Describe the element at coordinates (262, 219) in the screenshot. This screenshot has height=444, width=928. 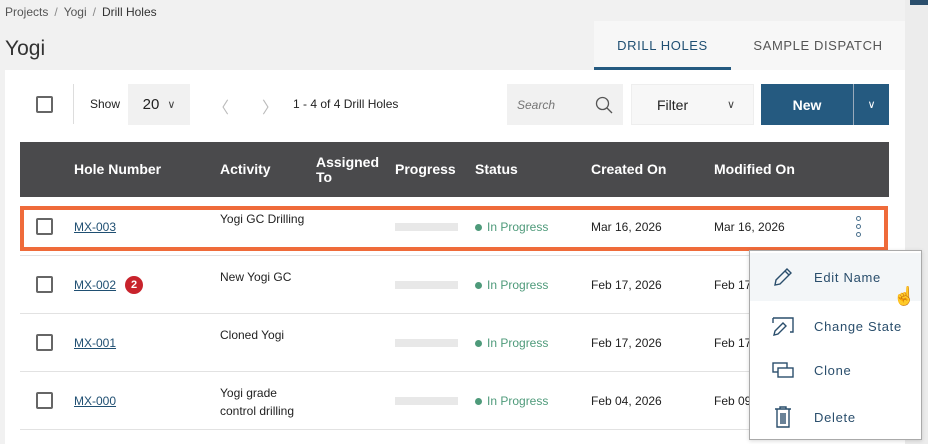
I see `activity-cell: Yogi GC Drilling` at that location.